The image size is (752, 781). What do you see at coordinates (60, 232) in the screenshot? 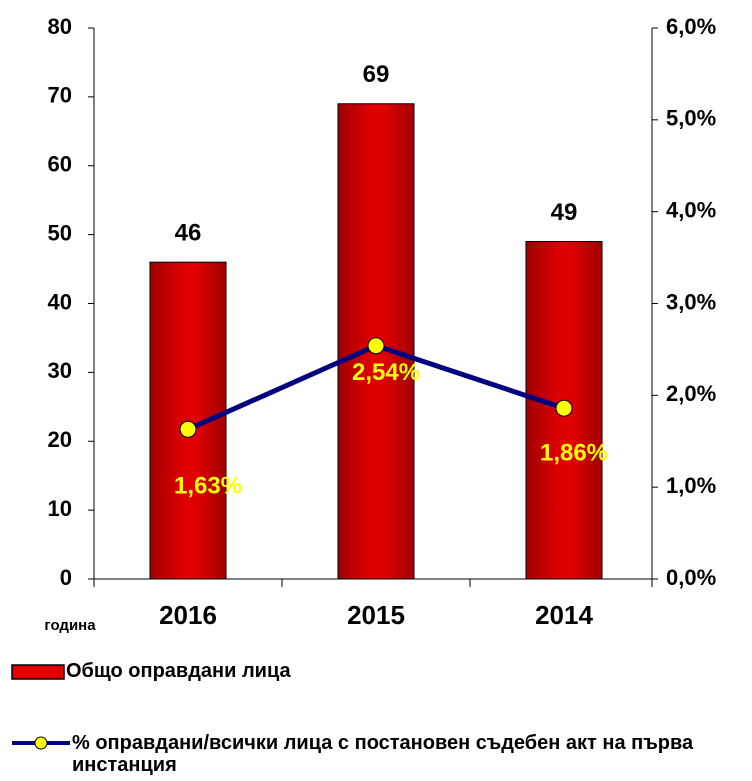
I see `y-tick-label: 50` at bounding box center [60, 232].